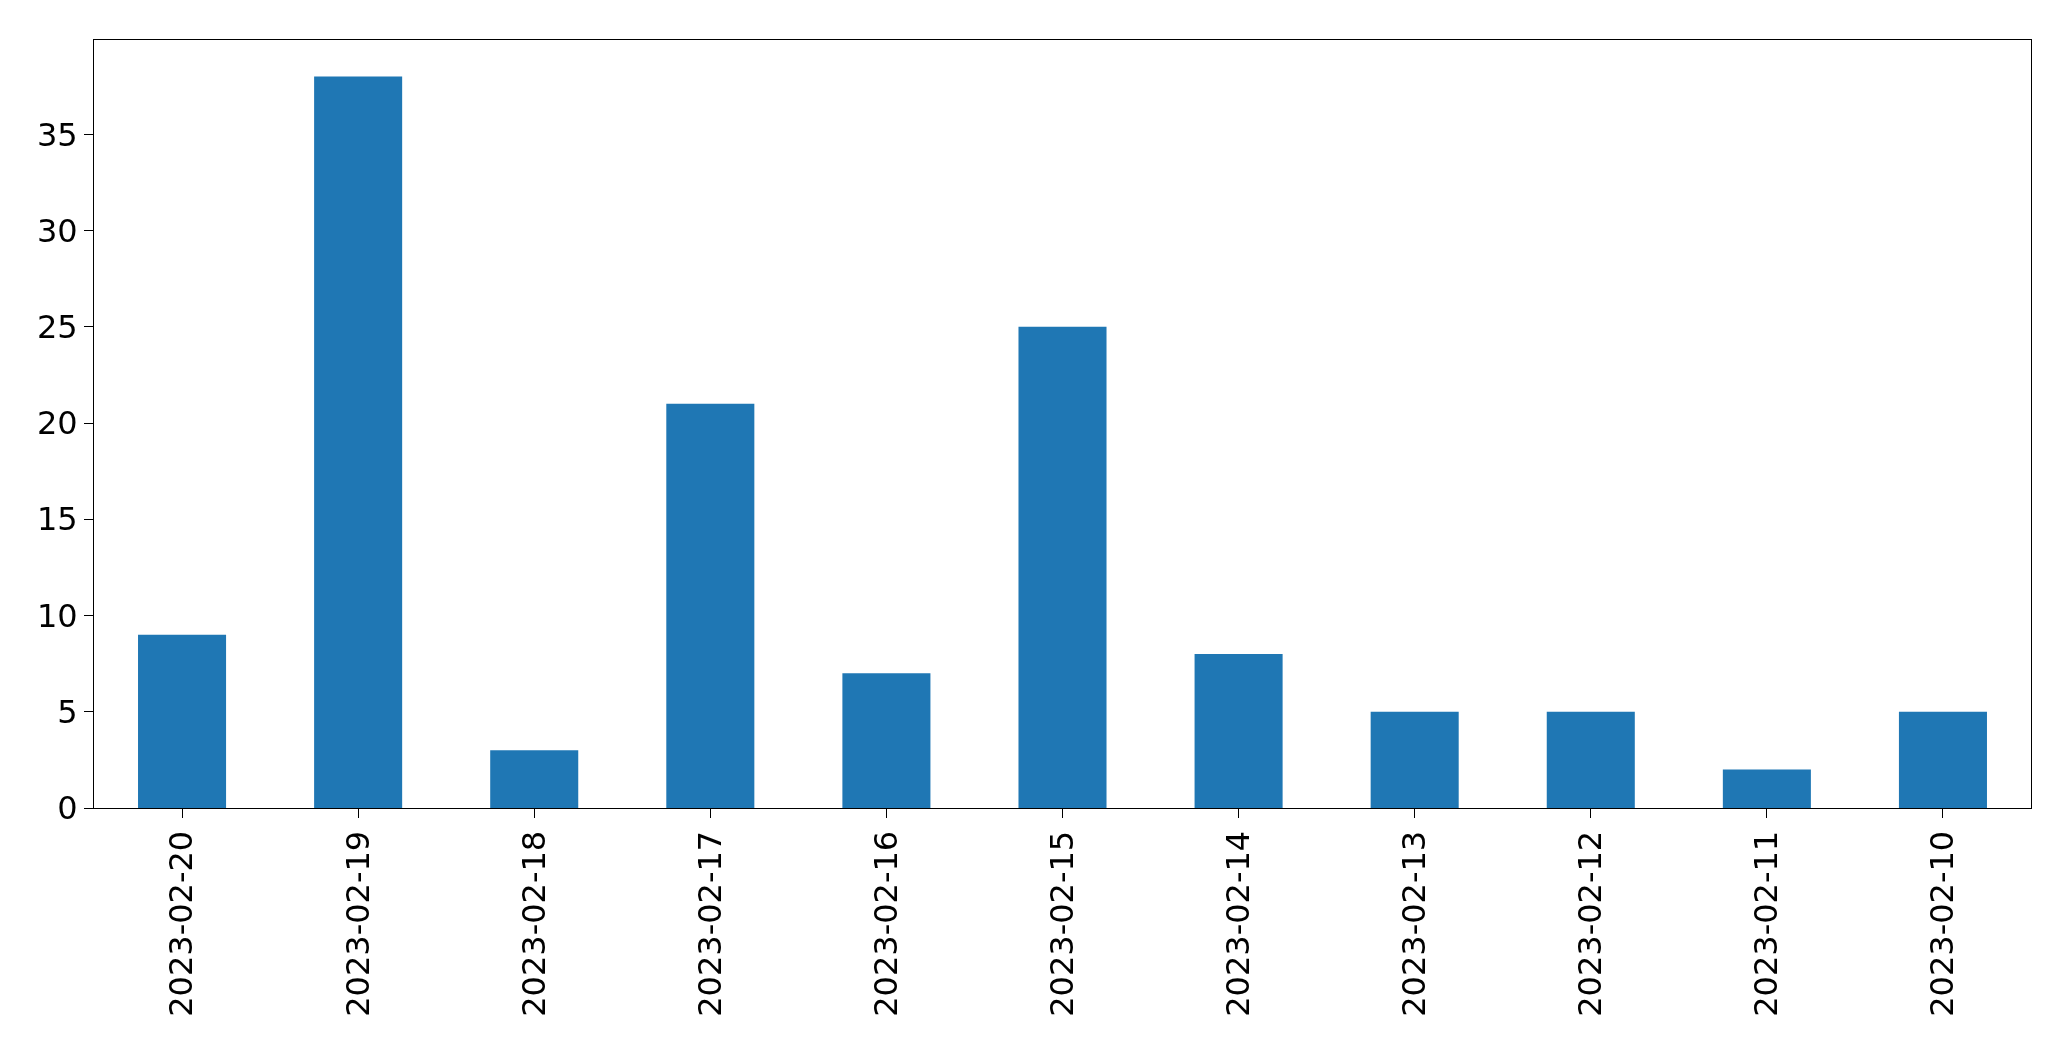 The height and width of the screenshot is (1061, 2071). I want to click on x-tick-label: 2023-02-14, so click(1237, 923).